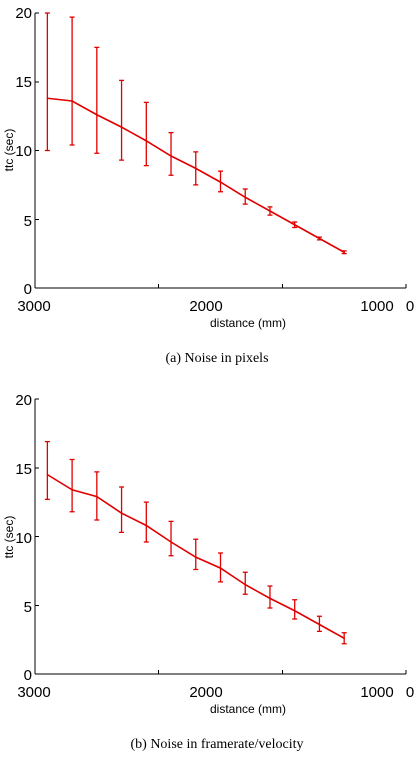 This screenshot has height=762, width=419. What do you see at coordinates (23, 13) in the screenshot?
I see `chart-a-ytick-4: 20` at bounding box center [23, 13].